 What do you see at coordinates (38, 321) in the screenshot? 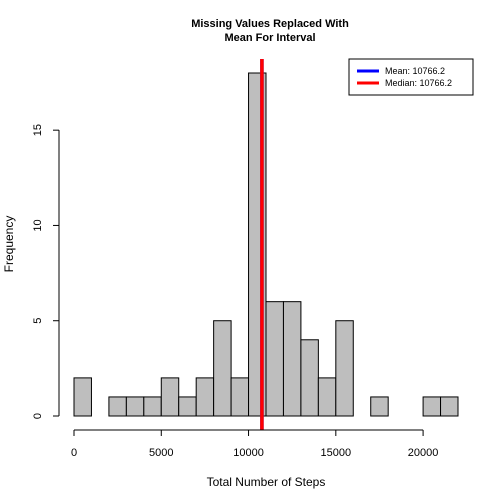
I see `y-tick-label: 5` at bounding box center [38, 321].